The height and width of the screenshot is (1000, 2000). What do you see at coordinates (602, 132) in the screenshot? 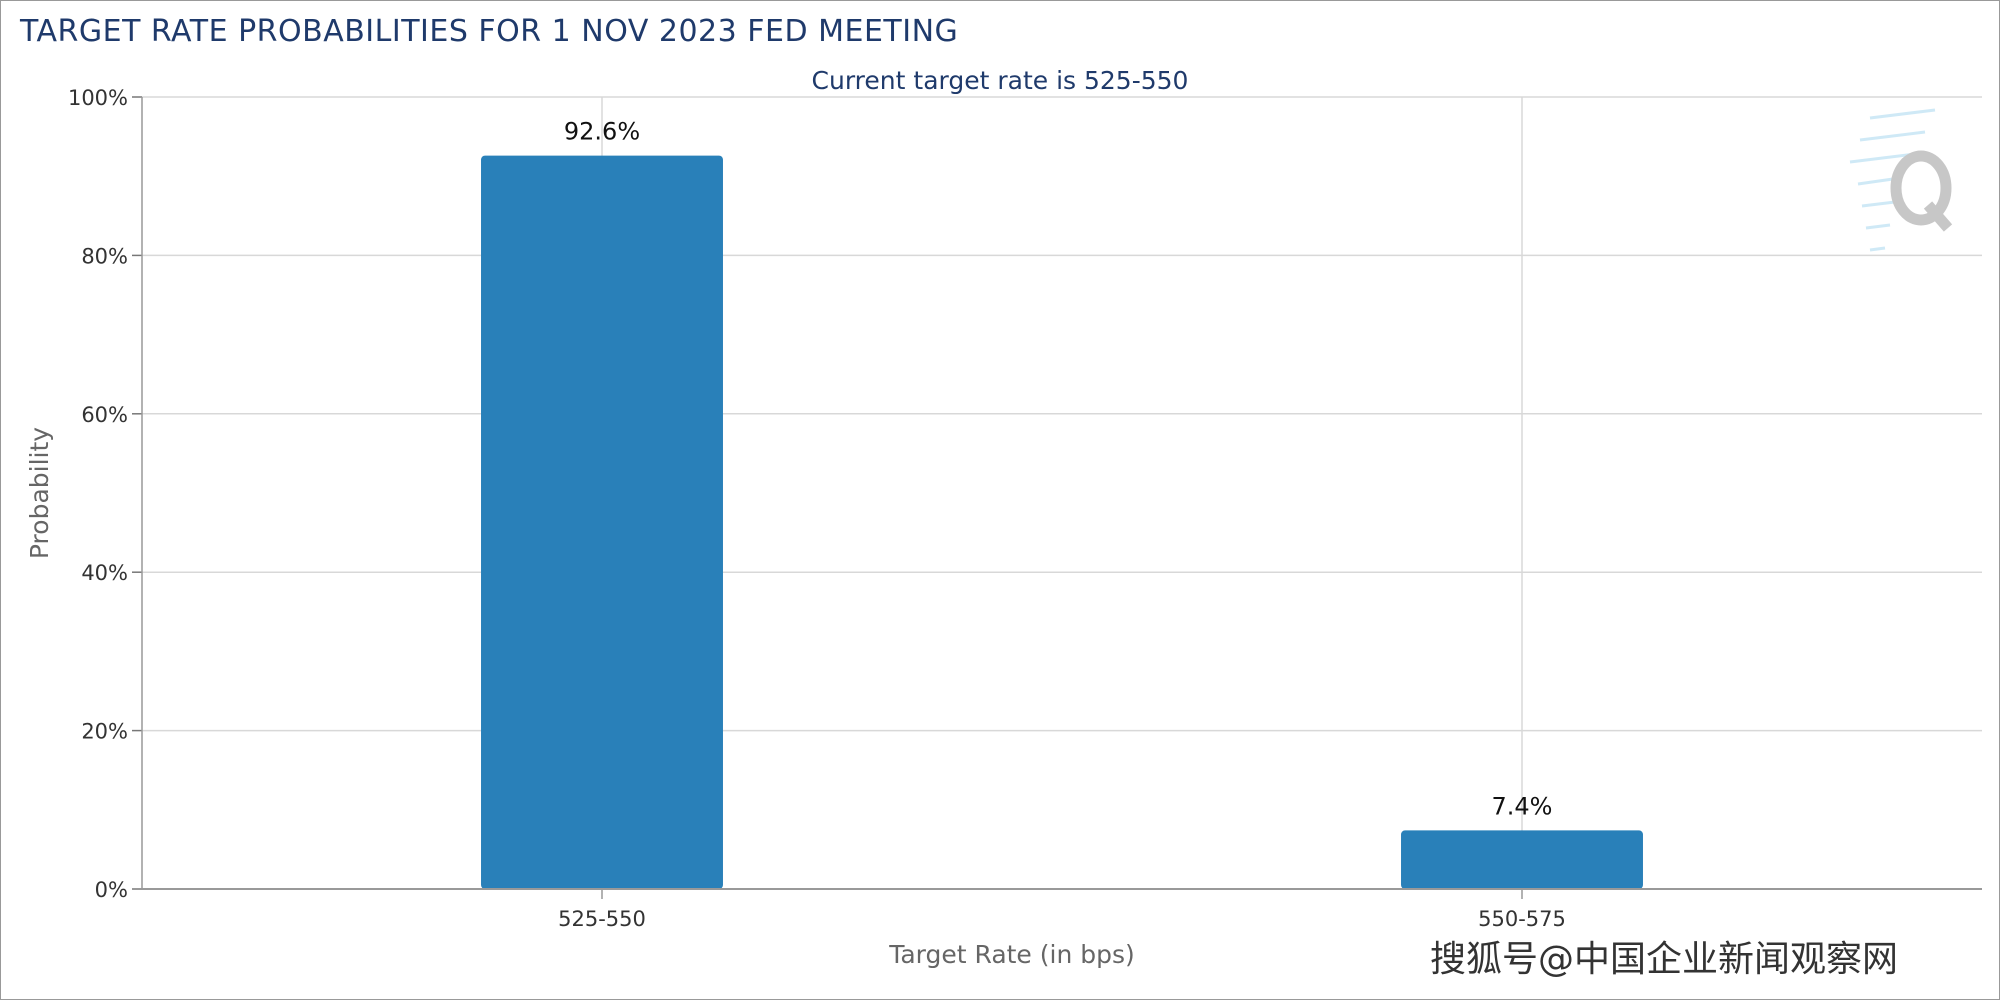
I see `data-label: 92.6%` at bounding box center [602, 132].